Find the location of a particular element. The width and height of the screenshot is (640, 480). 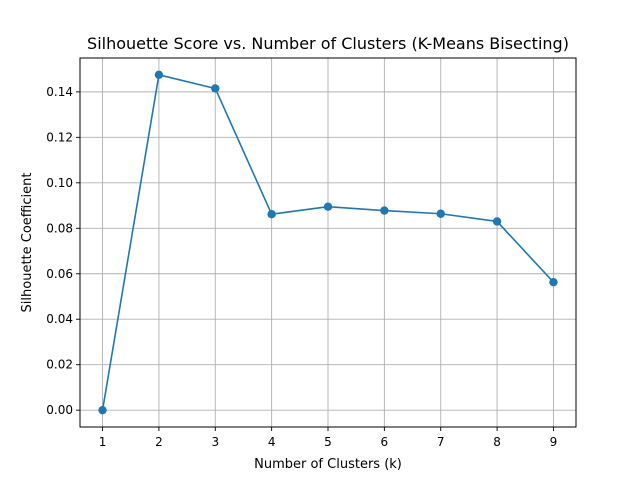

x-tick-label: 7 is located at coordinates (441, 442).